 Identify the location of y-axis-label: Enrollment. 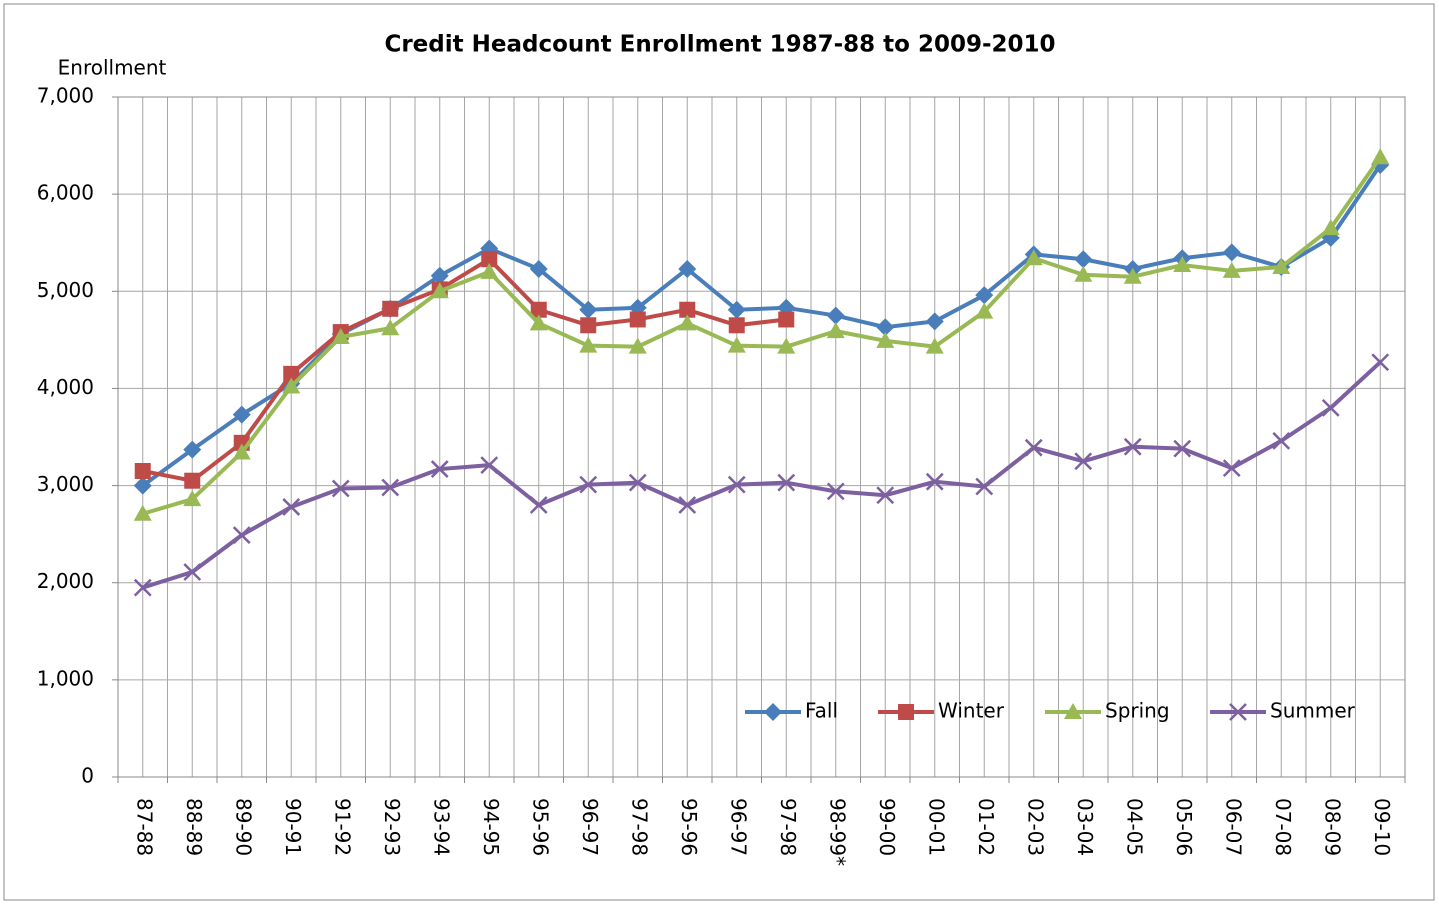
(112, 68).